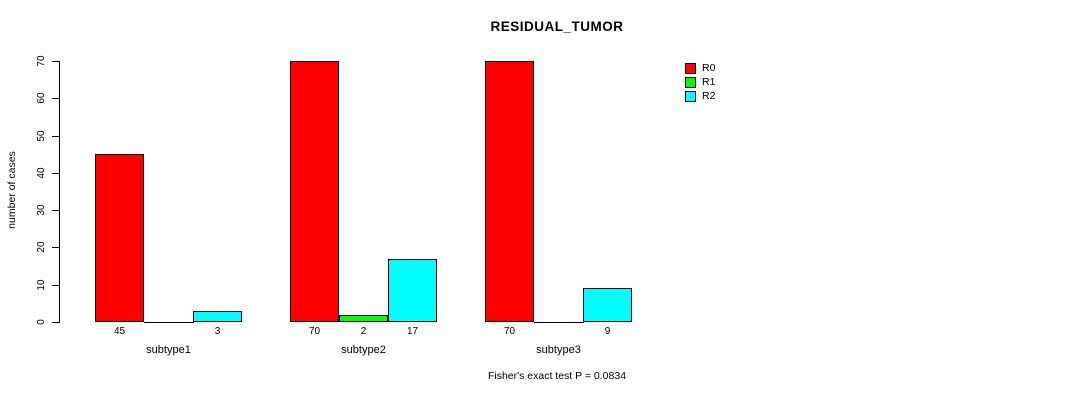 This screenshot has height=400, width=1090. Describe the element at coordinates (41, 136) in the screenshot. I see `y-tick-label: 50` at that location.